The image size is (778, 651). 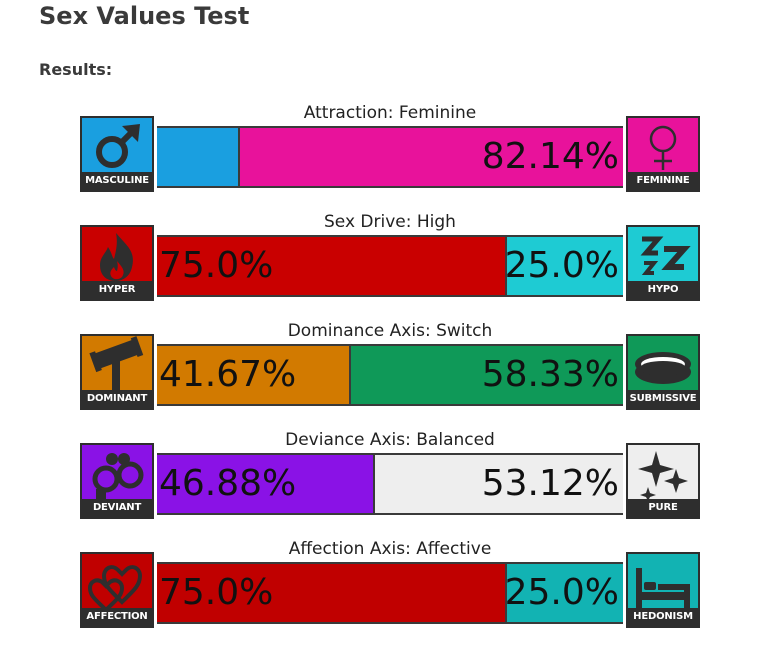 I want to click on left-percent: 41.67%, so click(x=228, y=374).